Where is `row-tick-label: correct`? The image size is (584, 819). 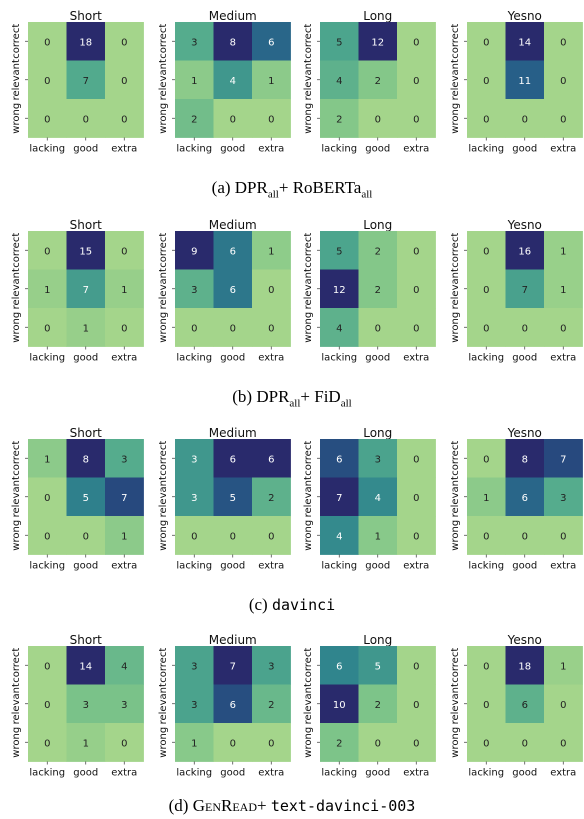 row-tick-label: correct is located at coordinates (455, 41).